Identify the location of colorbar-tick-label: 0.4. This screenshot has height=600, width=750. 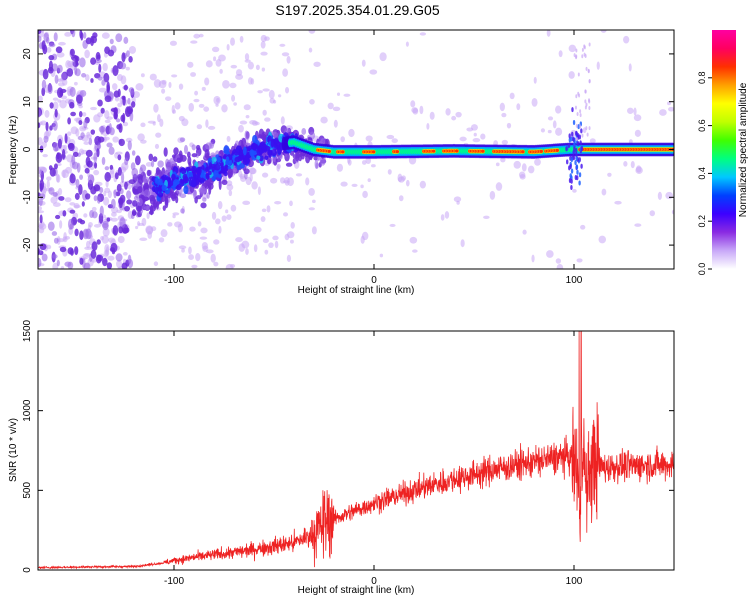
(702, 173).